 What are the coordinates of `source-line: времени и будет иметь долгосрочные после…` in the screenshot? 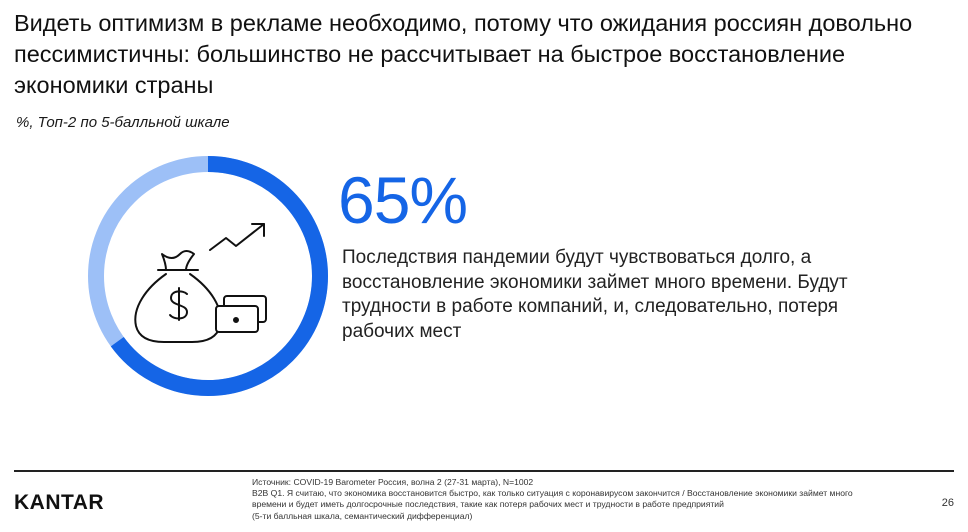 It's located at (488, 504).